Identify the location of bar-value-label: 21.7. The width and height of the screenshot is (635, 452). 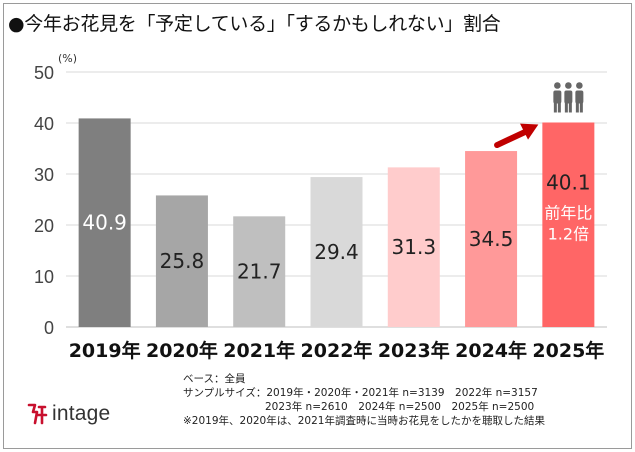
(259, 272).